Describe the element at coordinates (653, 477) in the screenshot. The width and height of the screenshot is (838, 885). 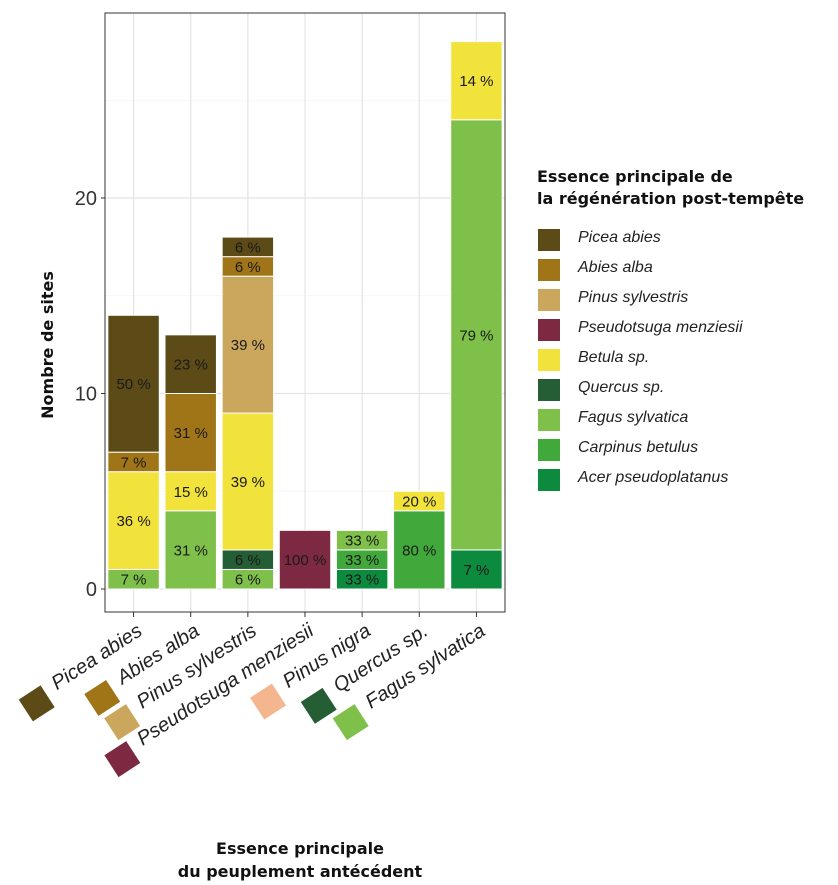
I see `legend-label: Acer pseudoplatanus` at that location.